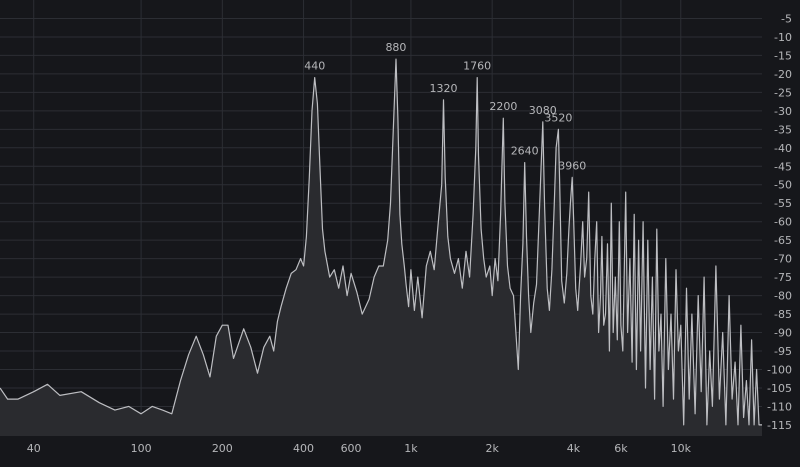 The height and width of the screenshot is (467, 800). I want to click on x-tick-label: 10k, so click(681, 448).